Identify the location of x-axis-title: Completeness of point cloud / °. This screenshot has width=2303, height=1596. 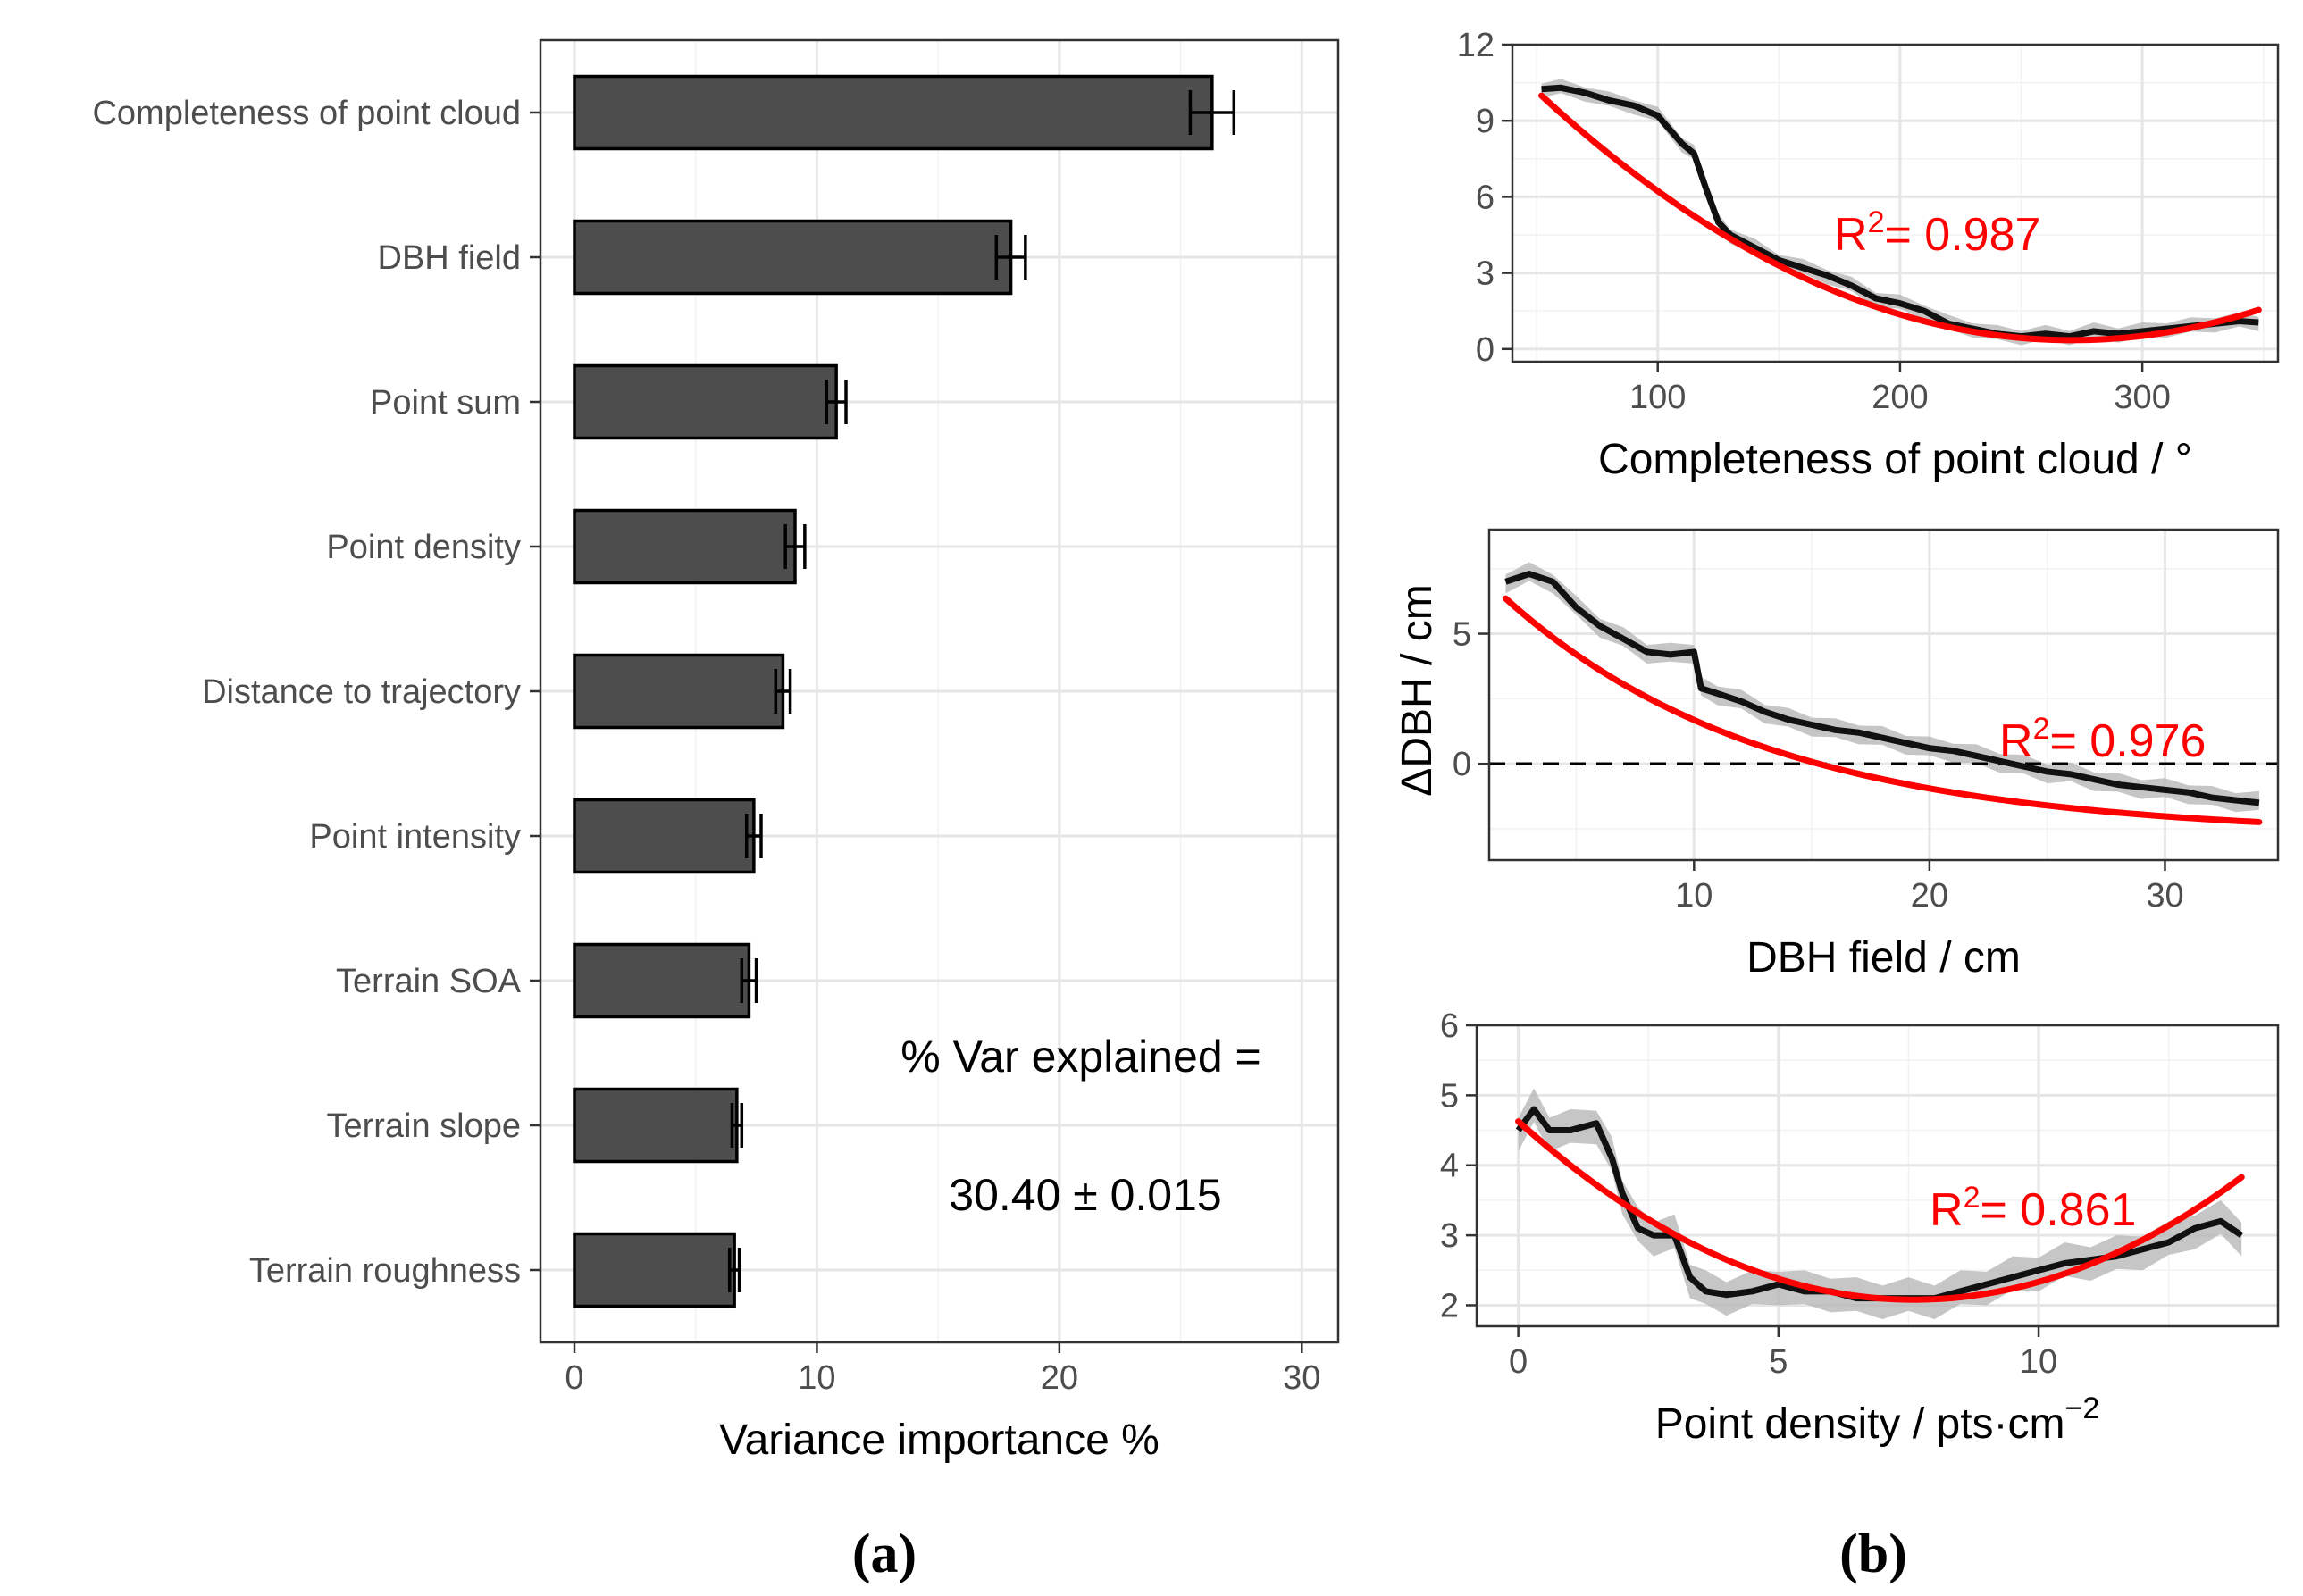
(1895, 460).